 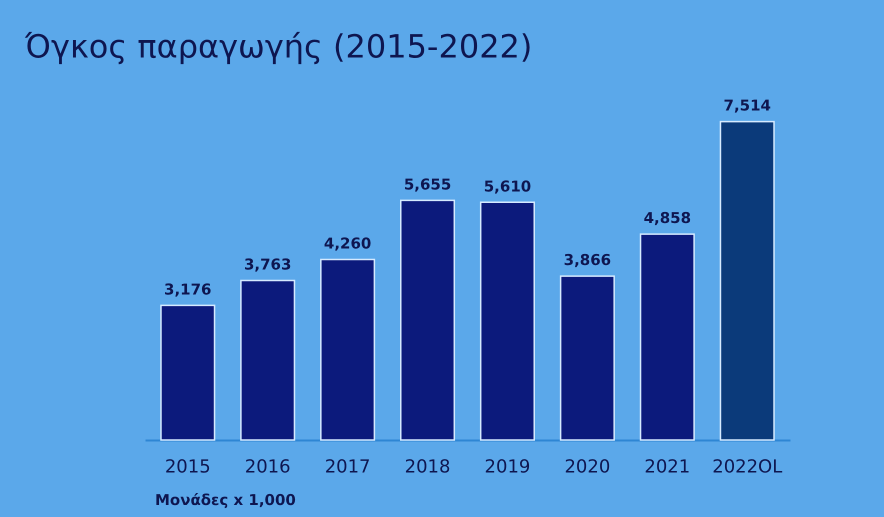 I want to click on data-label: 4,858, so click(x=668, y=218).